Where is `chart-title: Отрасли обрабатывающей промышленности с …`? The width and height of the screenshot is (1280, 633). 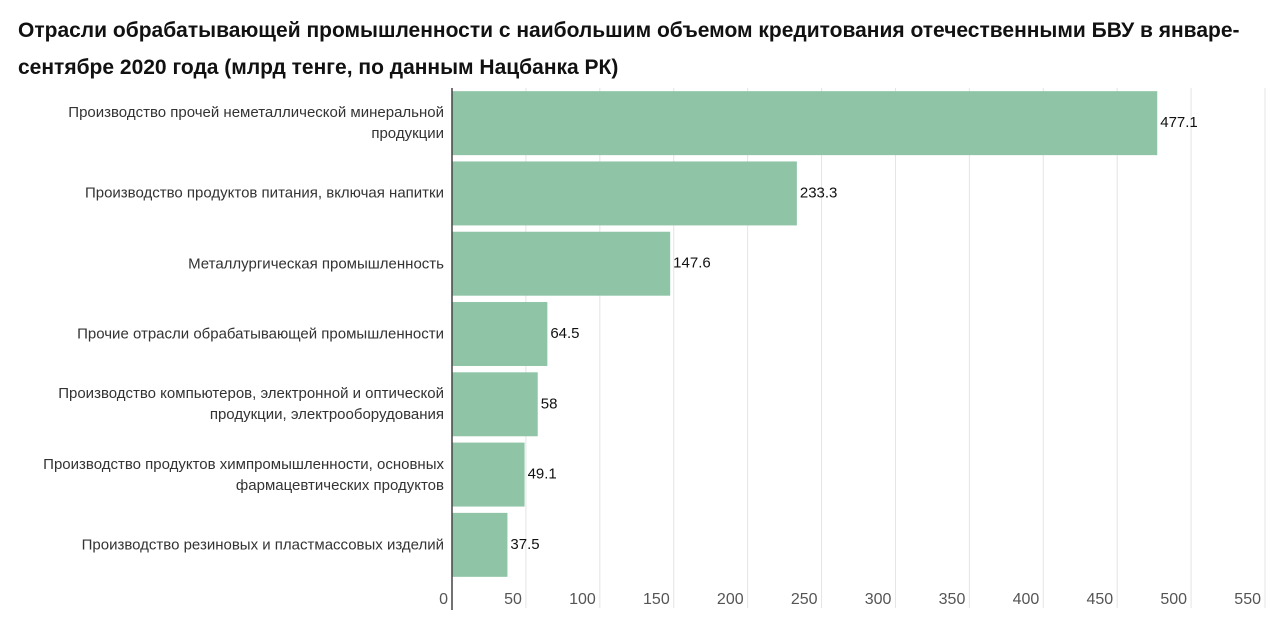
chart-title: Отрасли обрабатывающей промышленности с … is located at coordinates (629, 49).